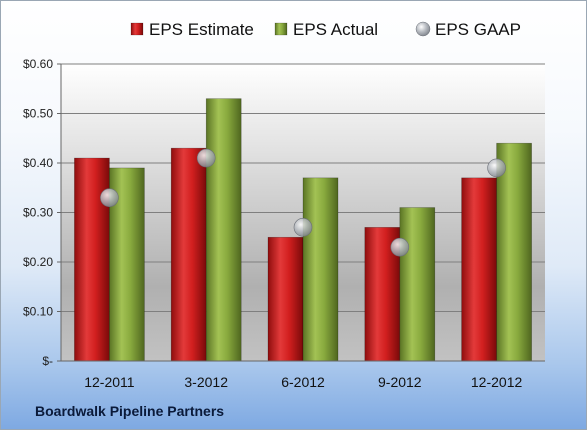  Describe the element at coordinates (423, 29) in the screenshot. I see `legend-swatch-eps-gaap` at that location.